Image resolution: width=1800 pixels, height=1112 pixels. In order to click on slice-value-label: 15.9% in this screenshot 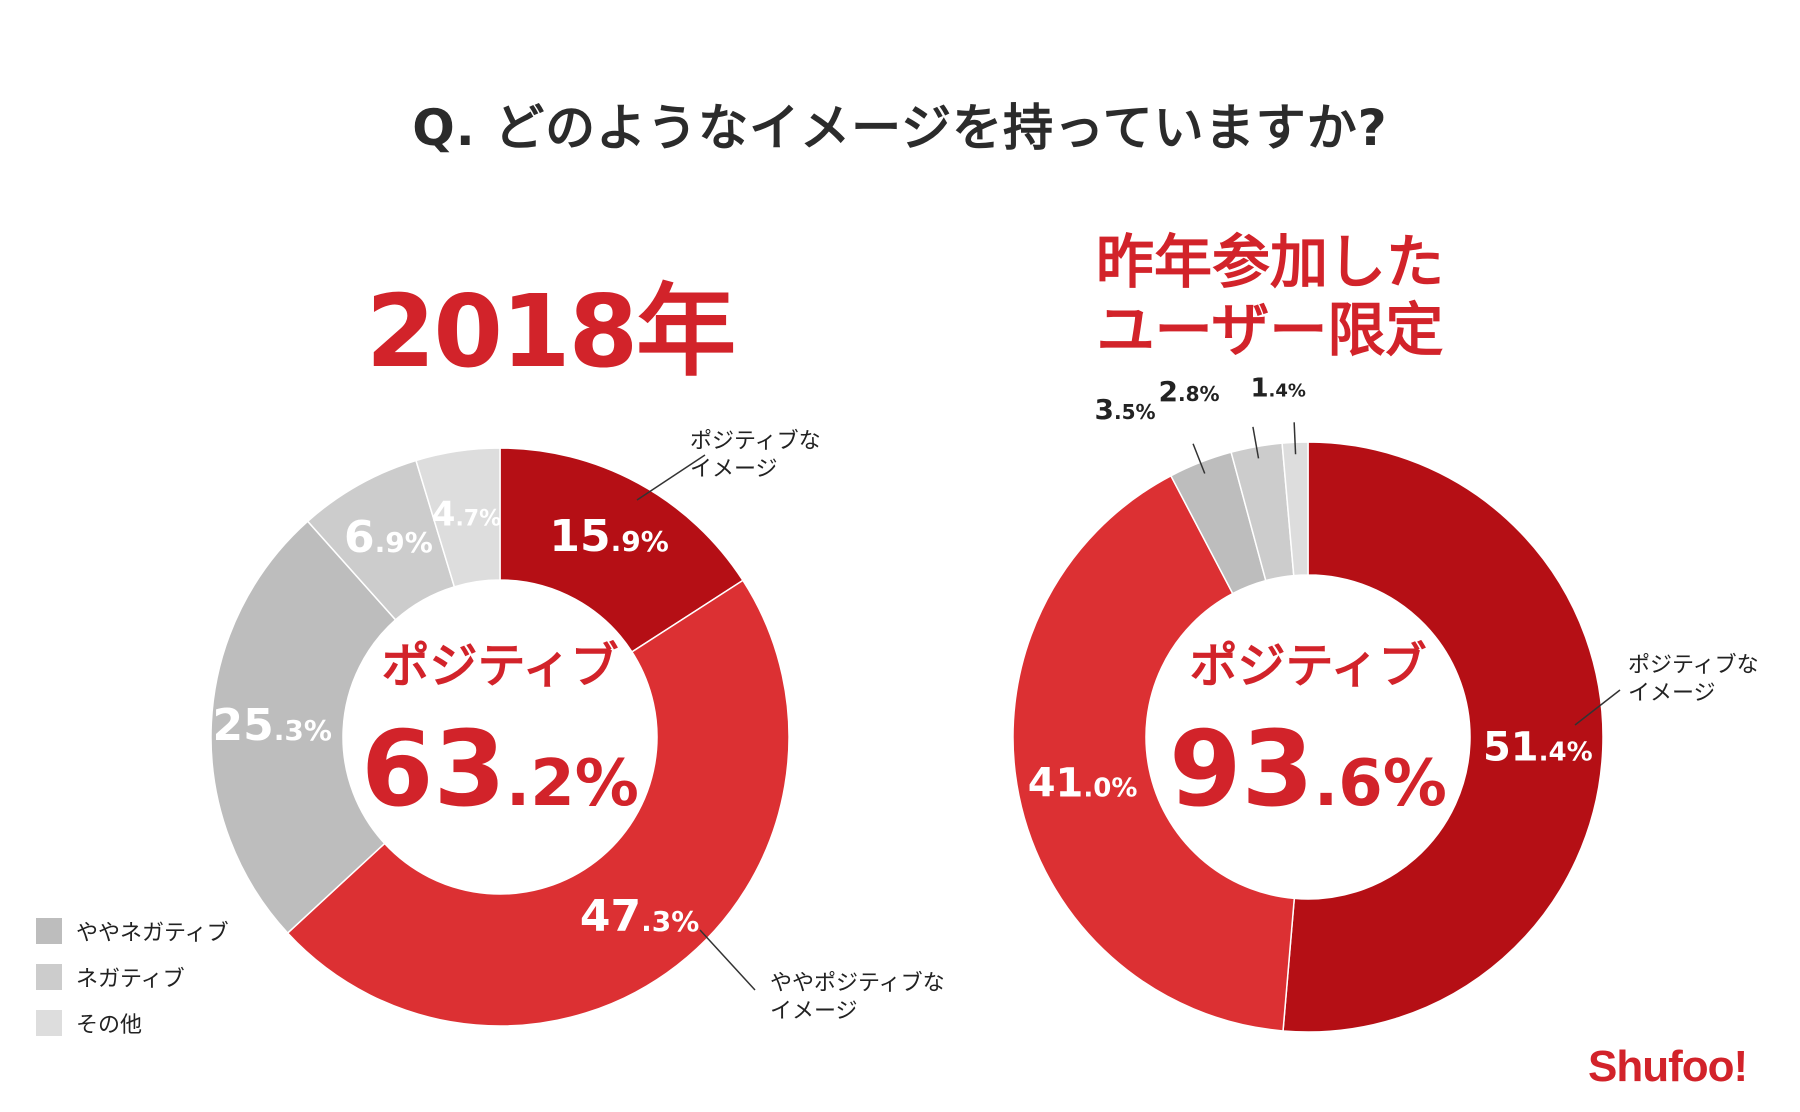, I will do `click(608, 536)`.